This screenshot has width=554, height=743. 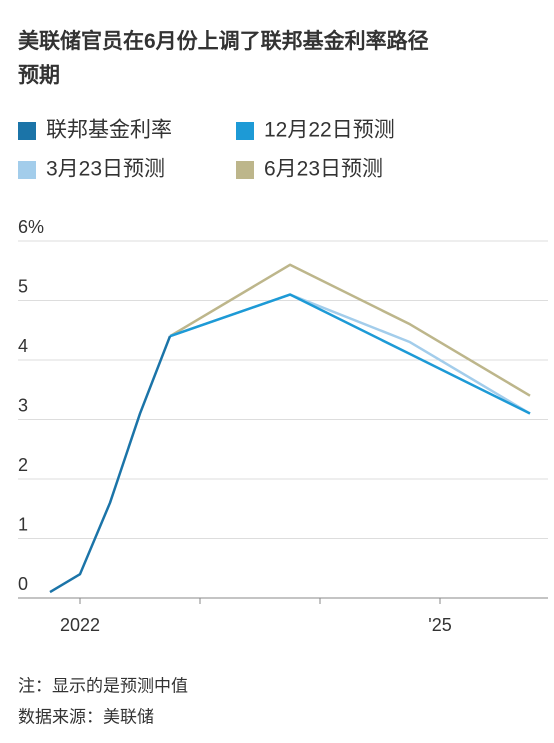 I want to click on y-tick-label: 4, so click(x=23, y=346).